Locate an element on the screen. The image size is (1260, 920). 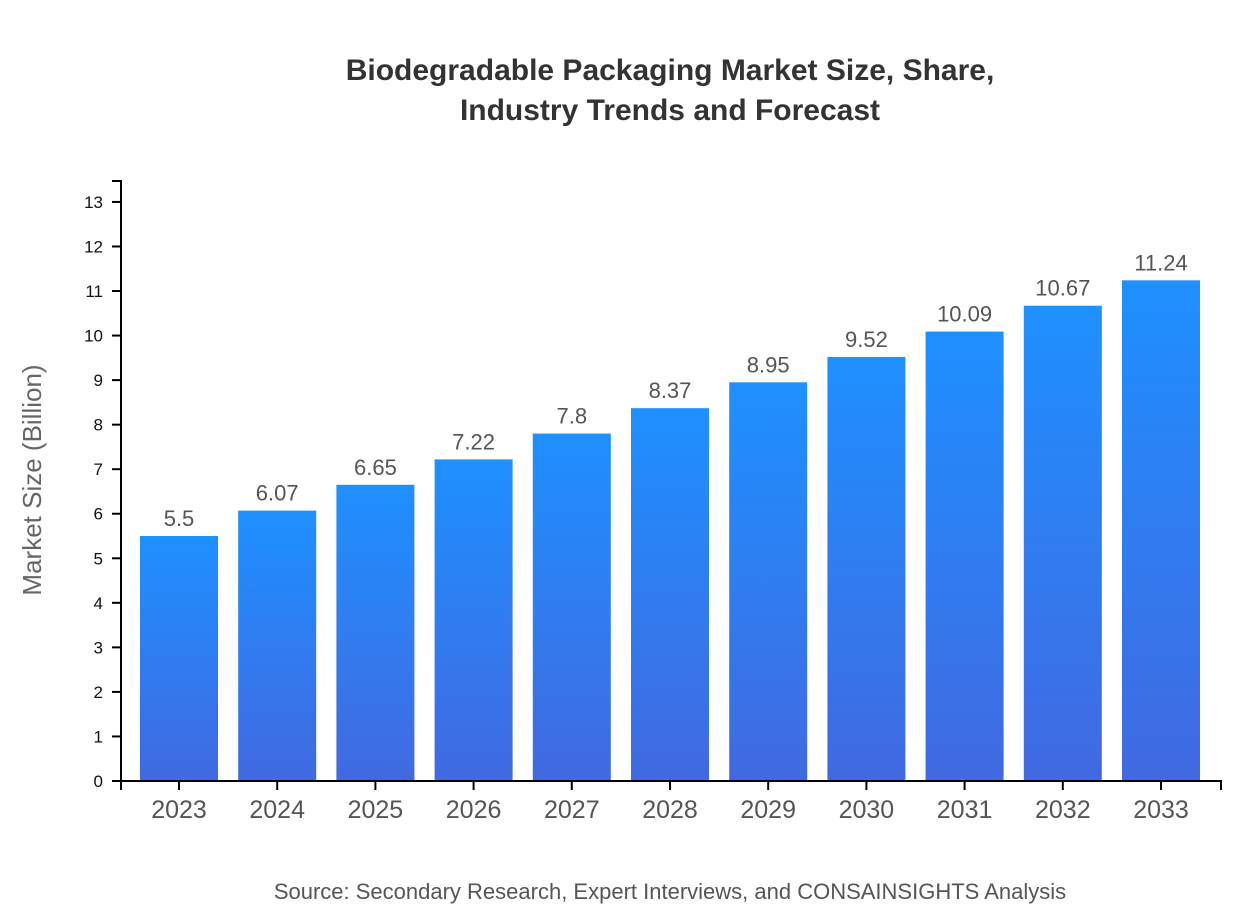
data-label-2027: 7.8 is located at coordinates (572, 416).